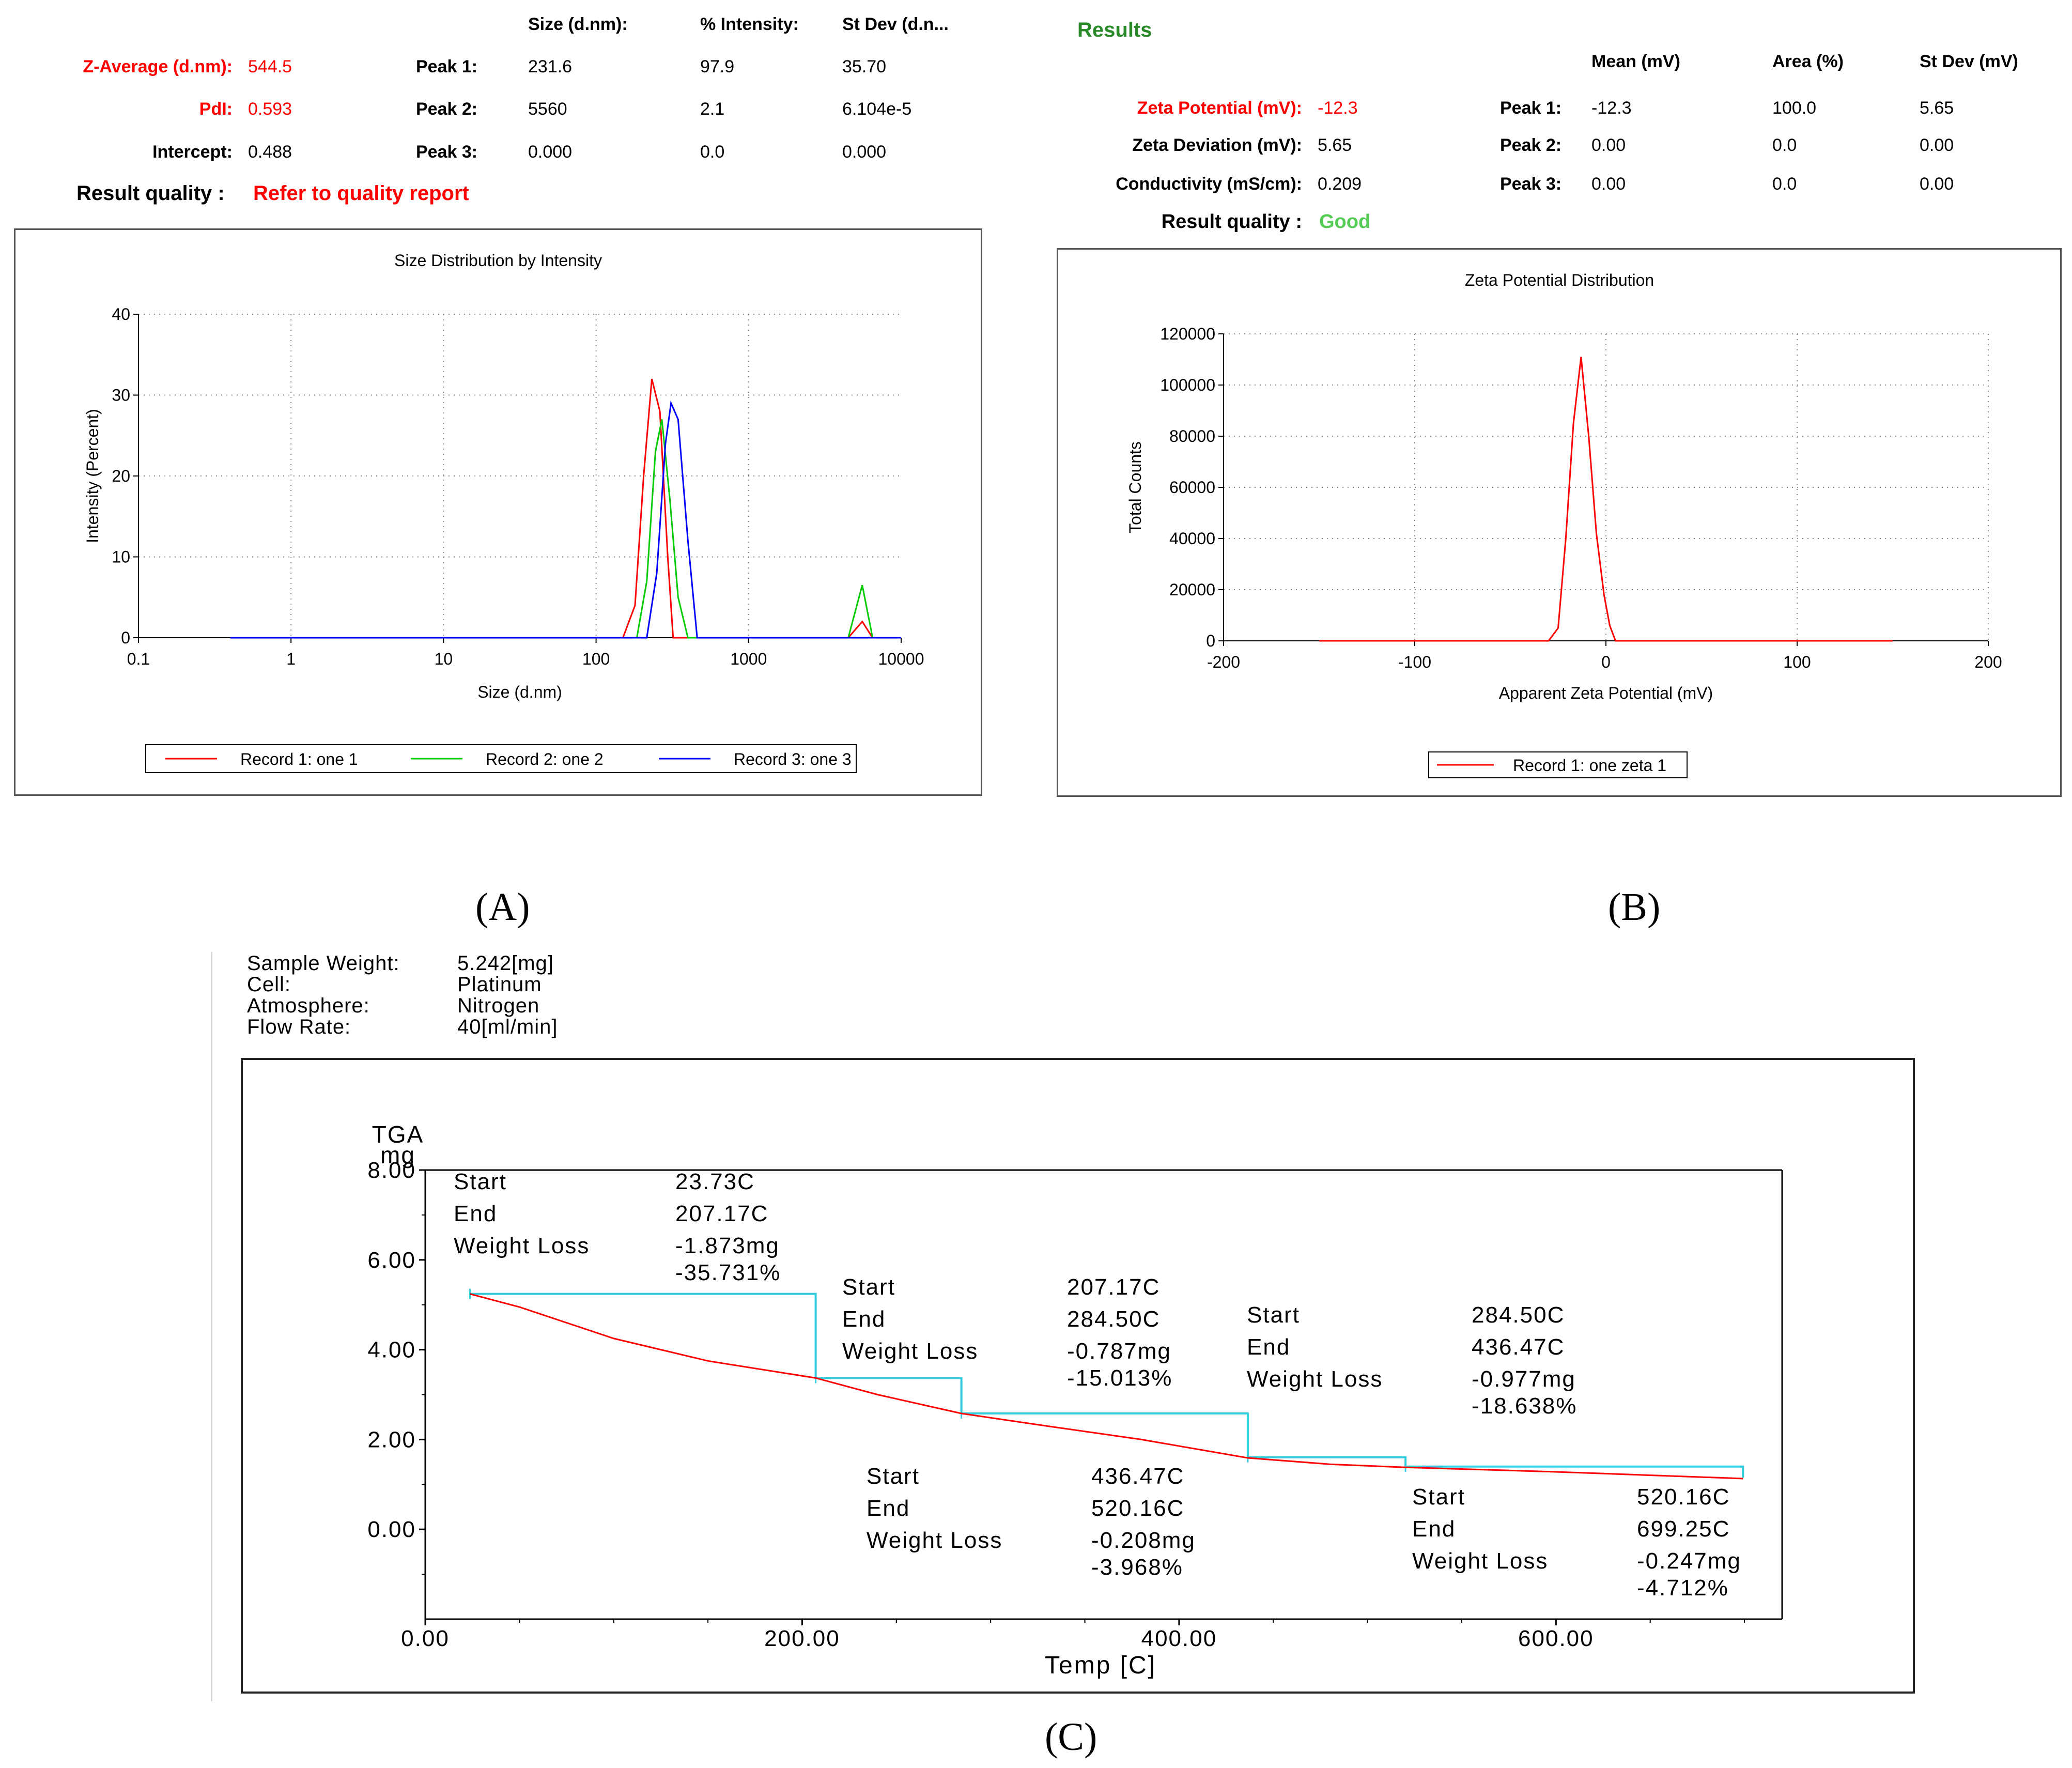  I want to click on zeta-peak-2-stdev: 0.00, so click(1937, 145).